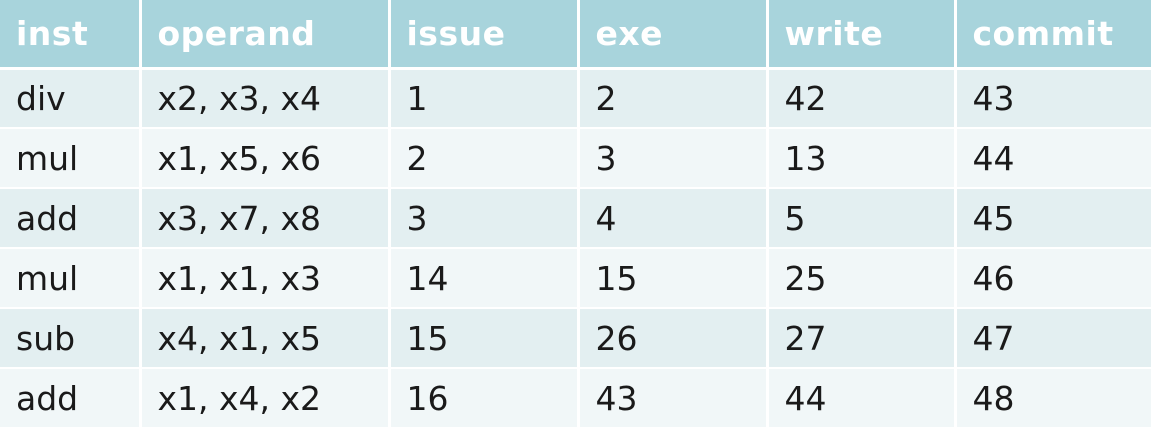  I want to click on cell-commit: 43, so click(1053, 98).